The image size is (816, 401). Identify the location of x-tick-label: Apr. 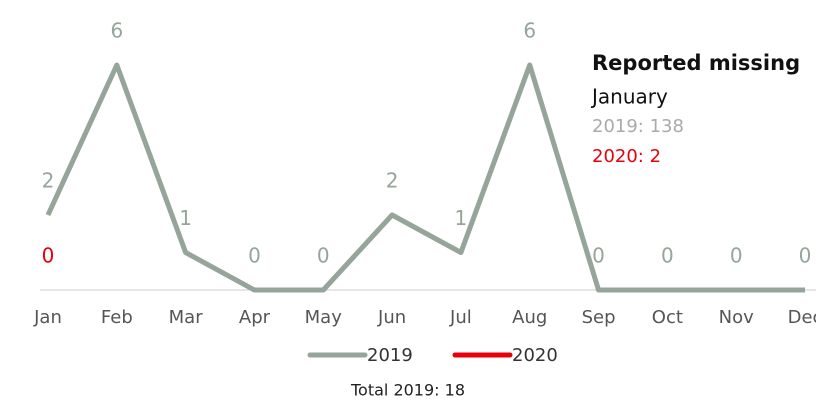
(255, 317).